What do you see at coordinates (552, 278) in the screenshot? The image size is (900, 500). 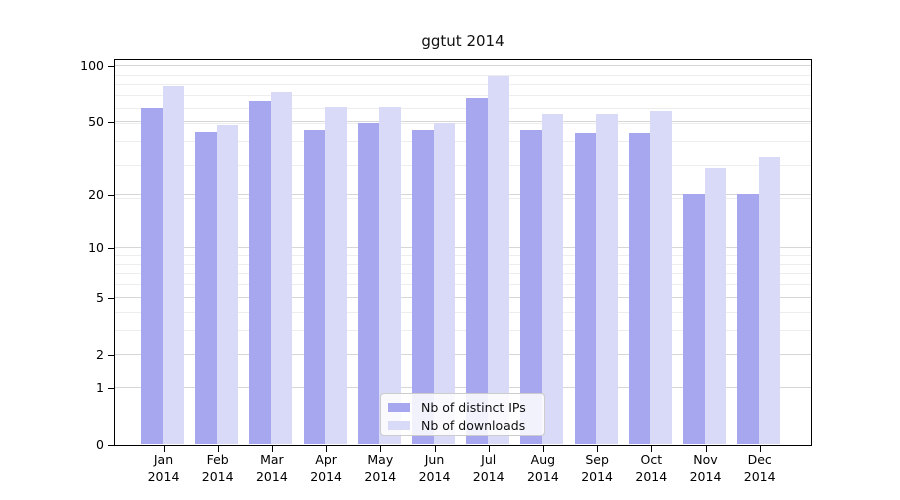 I see `bar-downloads-aug` at bounding box center [552, 278].